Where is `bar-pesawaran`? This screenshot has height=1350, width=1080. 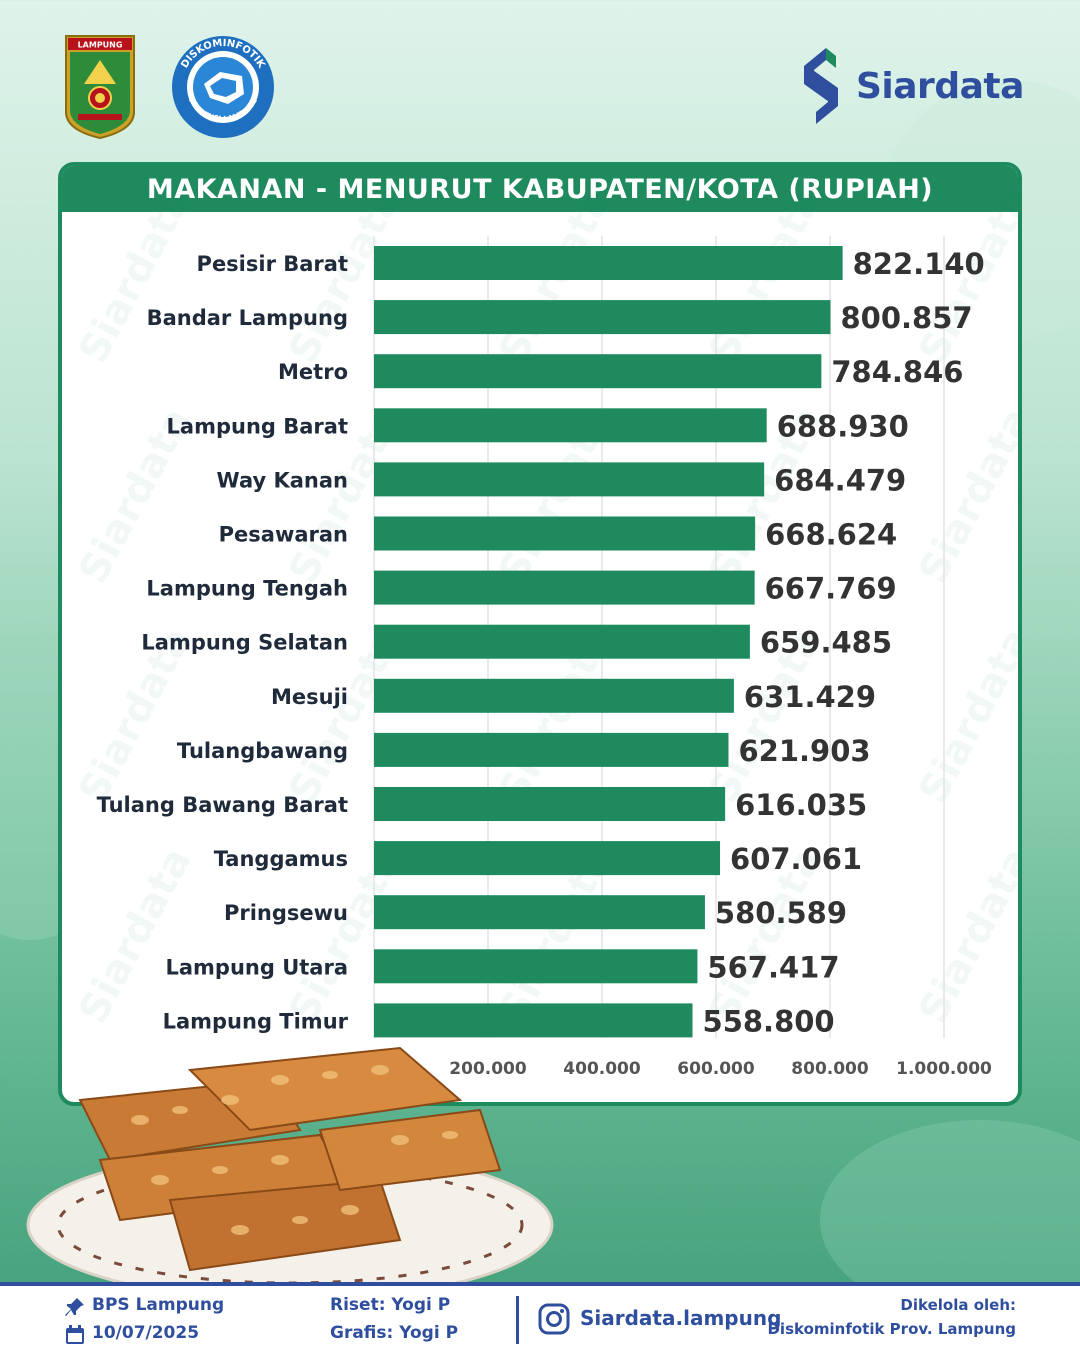 bar-pesawaran is located at coordinates (565, 533).